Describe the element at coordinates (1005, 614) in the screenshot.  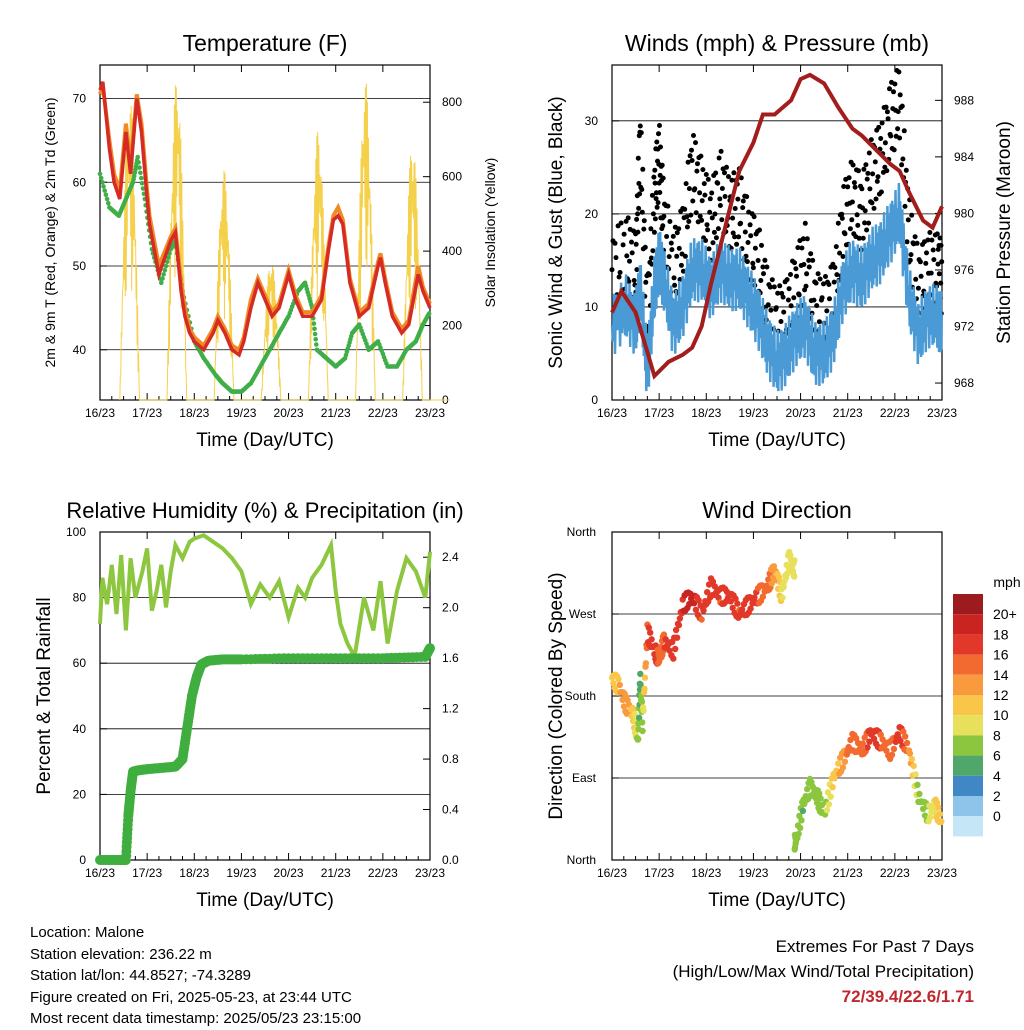
I see `colorbar-label: 20+` at that location.